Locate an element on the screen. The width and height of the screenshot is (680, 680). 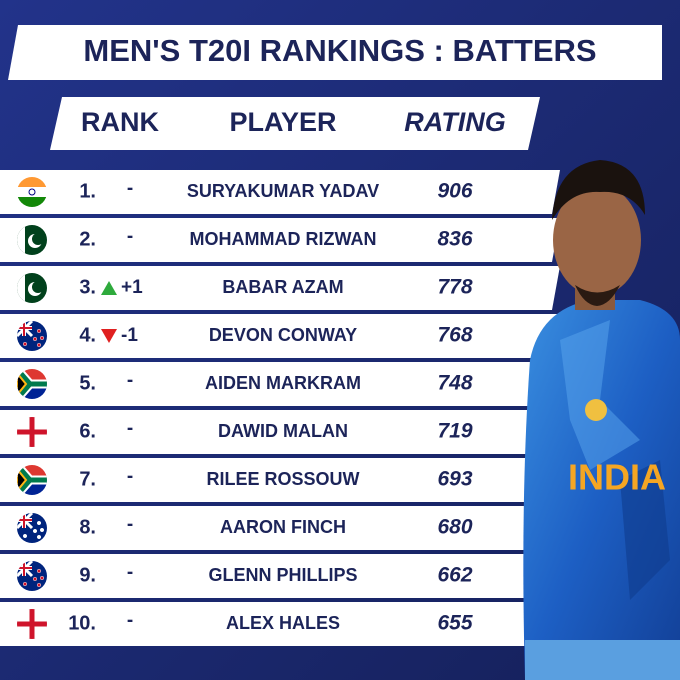
rank: 2. is located at coordinates (87, 239).